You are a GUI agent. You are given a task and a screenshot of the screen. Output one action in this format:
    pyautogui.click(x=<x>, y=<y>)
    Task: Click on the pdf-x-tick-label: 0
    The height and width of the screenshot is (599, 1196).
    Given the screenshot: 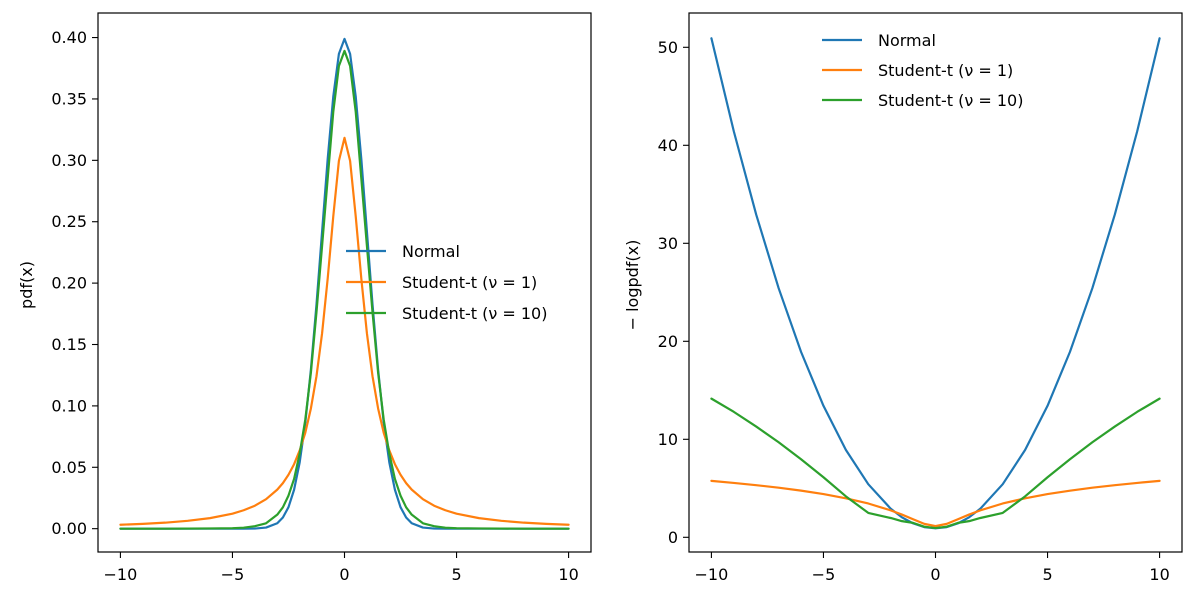 What is the action you would take?
    pyautogui.click(x=344, y=574)
    